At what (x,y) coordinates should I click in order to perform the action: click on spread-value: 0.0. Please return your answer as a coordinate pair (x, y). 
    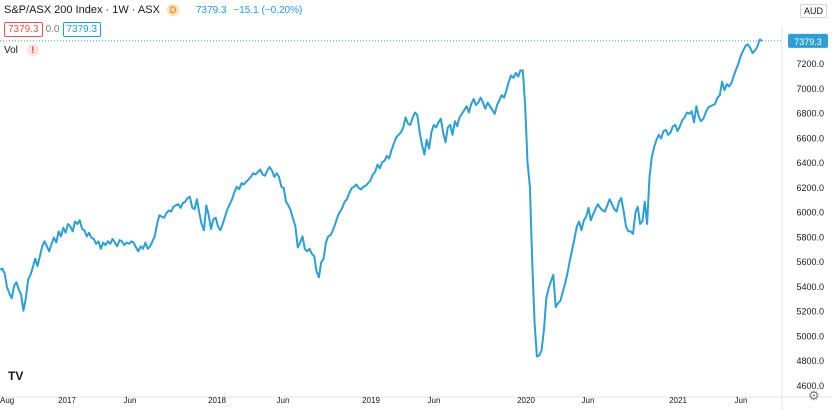
    Looking at the image, I should click on (52, 29).